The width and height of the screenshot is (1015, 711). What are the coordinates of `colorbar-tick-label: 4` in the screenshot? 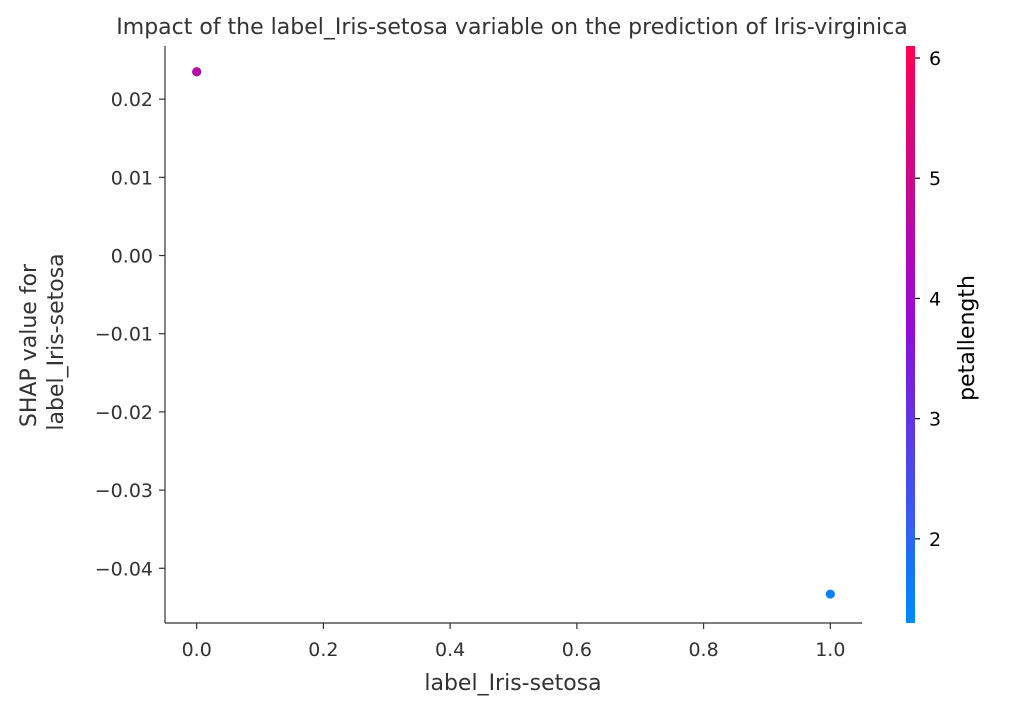 It's located at (935, 299).